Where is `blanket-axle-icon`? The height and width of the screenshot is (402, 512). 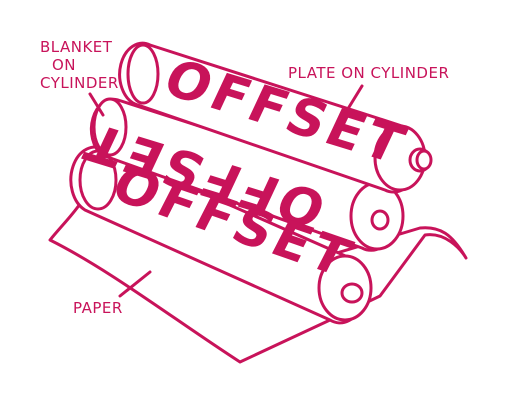 blanket-axle-icon is located at coordinates (380, 220).